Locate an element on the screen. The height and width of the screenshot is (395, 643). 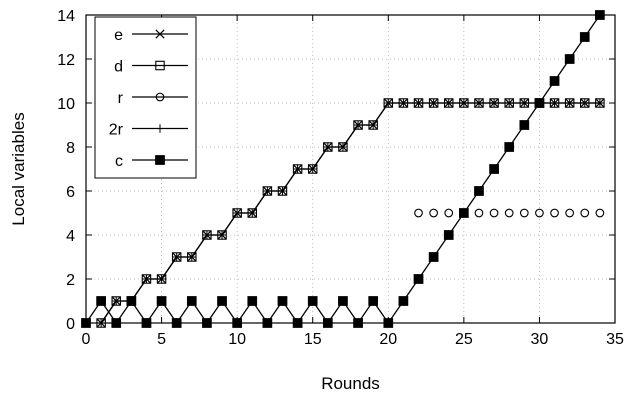
legend-label-r: r is located at coordinates (121, 98).